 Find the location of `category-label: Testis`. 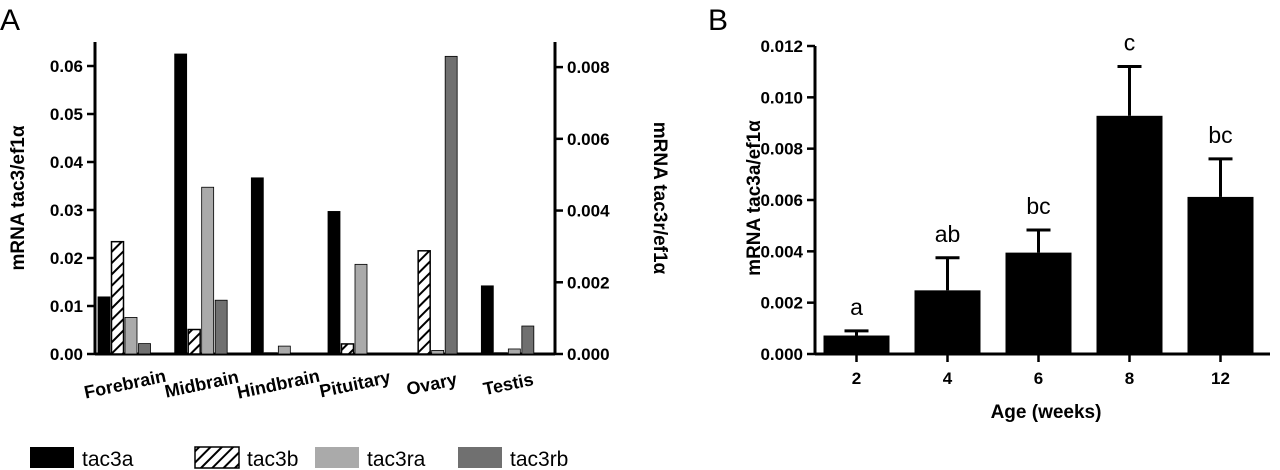

category-label: Testis is located at coordinates (508, 384).